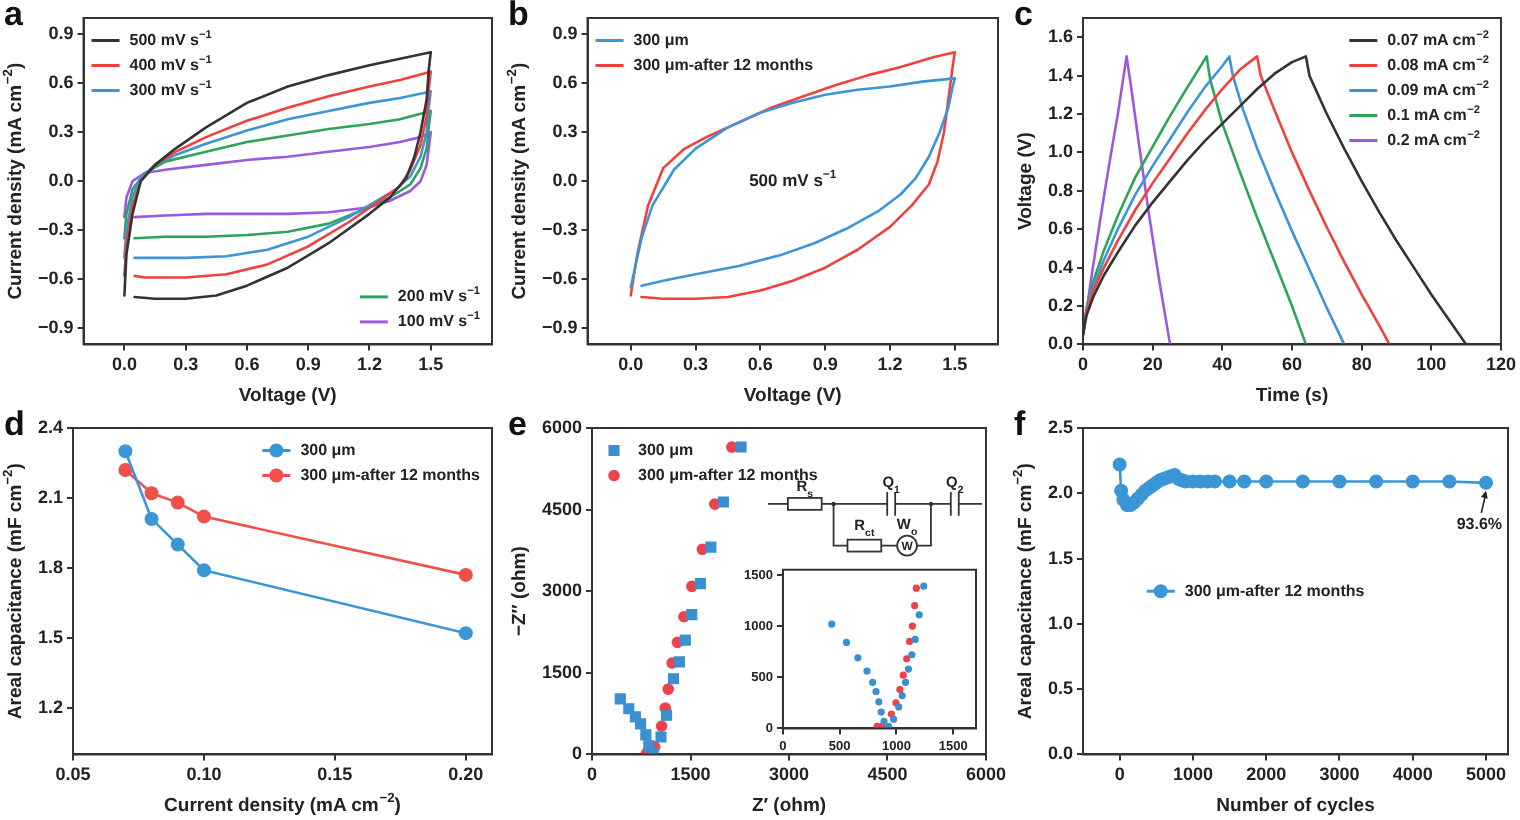  I want to click on x-tick-label: 1000, so click(1192, 774).